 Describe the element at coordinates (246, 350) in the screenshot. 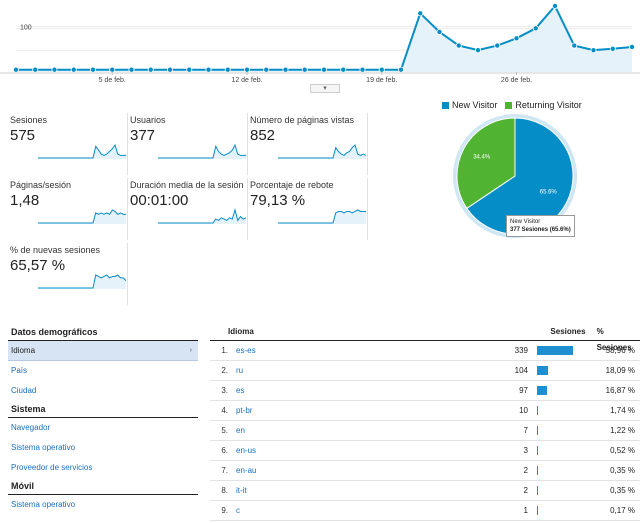

I see `language-link: es-es` at that location.